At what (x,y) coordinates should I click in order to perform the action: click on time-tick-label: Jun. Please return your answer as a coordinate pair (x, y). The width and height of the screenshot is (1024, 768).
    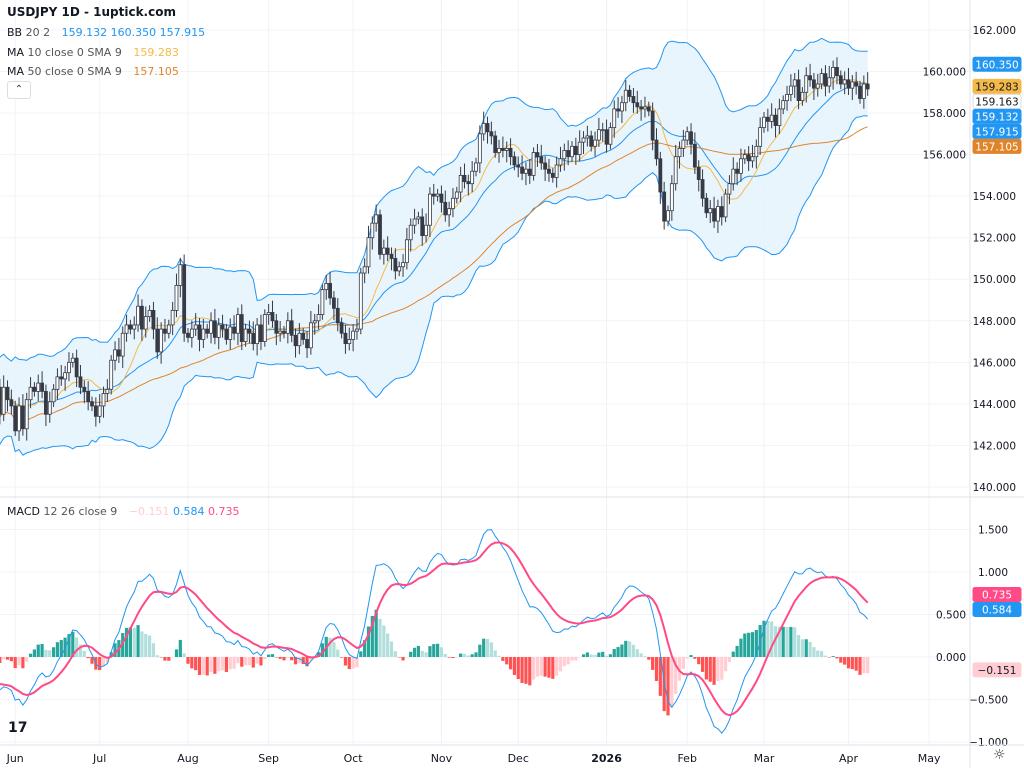
    Looking at the image, I should click on (15, 758).